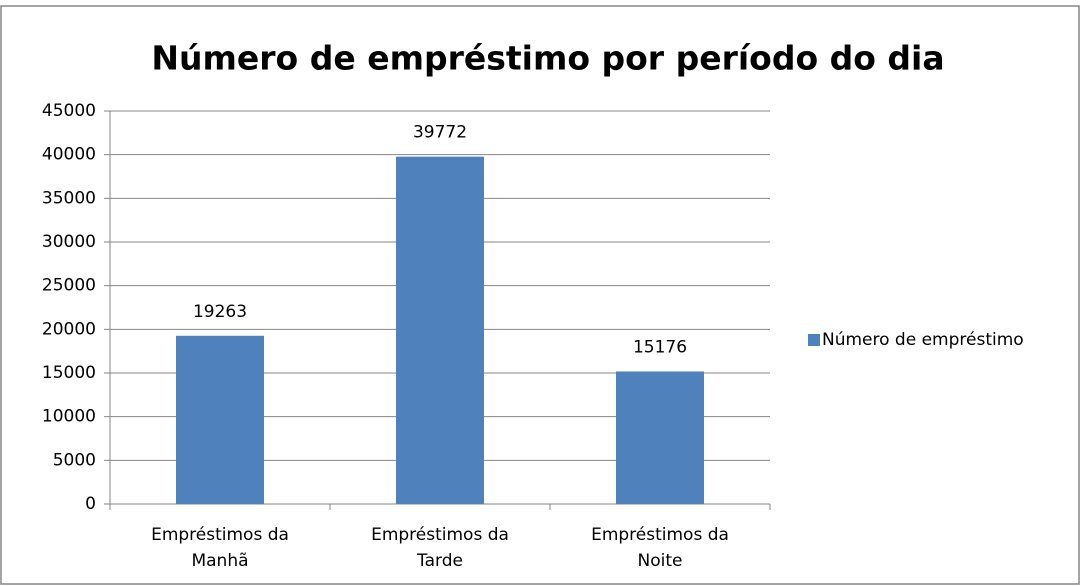 The width and height of the screenshot is (1082, 586). I want to click on y-tick-label: 15000, so click(69, 373).